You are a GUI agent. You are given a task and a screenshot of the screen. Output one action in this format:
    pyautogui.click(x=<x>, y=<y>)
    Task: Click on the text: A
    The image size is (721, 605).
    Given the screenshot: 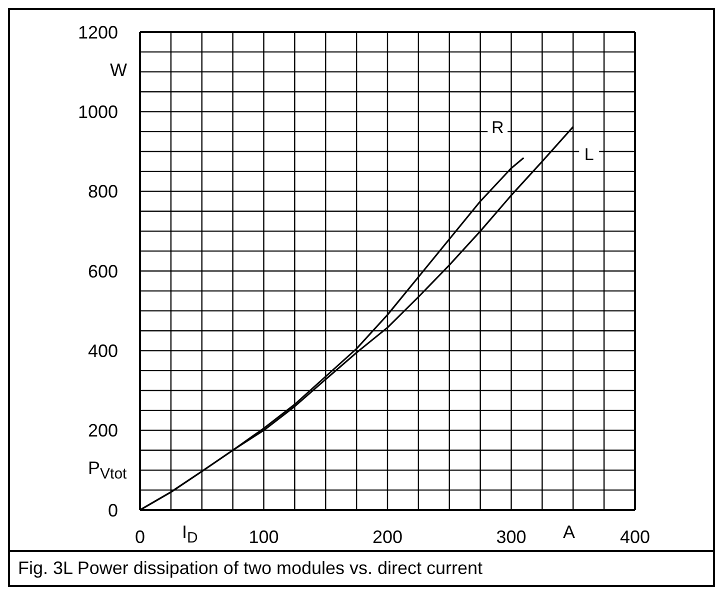 What is the action you would take?
    pyautogui.click(x=569, y=532)
    